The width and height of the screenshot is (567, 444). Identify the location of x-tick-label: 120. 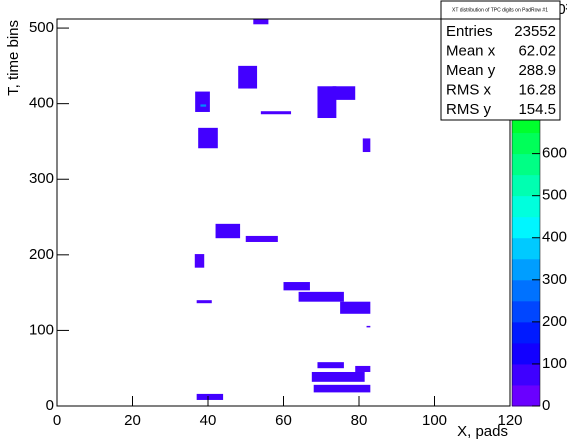
(509, 420).